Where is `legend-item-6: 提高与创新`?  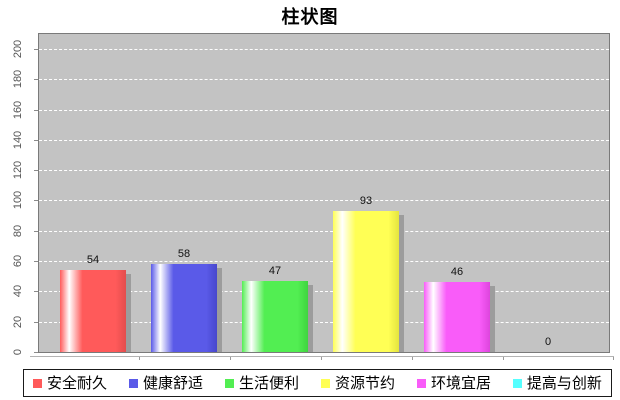 legend-item-6: 提高与创新 is located at coordinates (557, 383).